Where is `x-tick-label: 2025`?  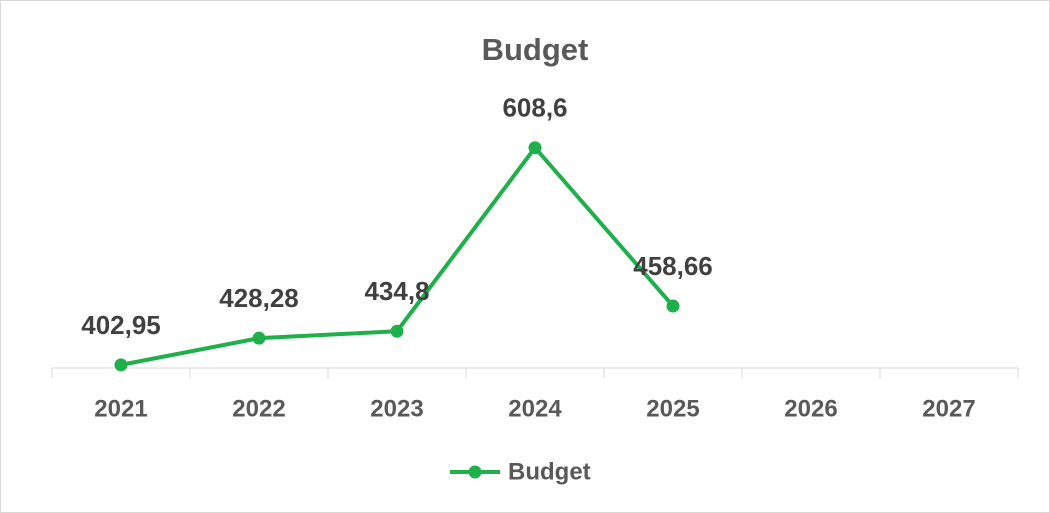 x-tick-label: 2025 is located at coordinates (672, 408).